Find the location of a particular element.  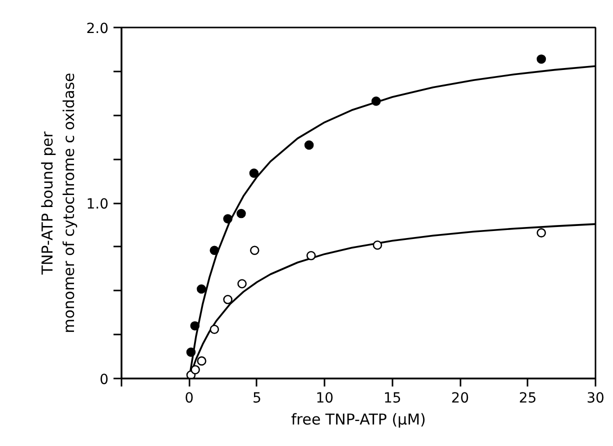

x-tick-label: 25 is located at coordinates (527, 398).